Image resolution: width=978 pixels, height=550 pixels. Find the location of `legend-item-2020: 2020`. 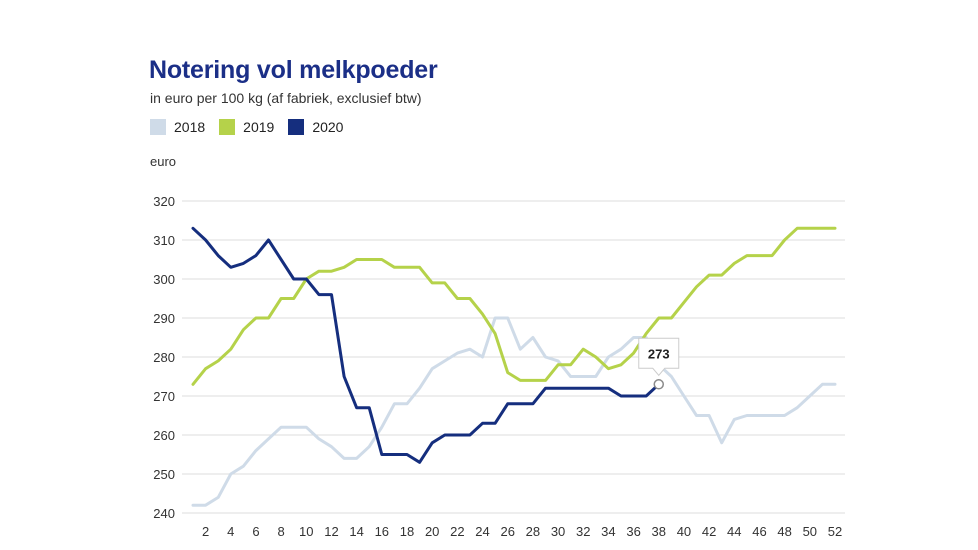

legend-item-2020: 2020 is located at coordinates (315, 127).